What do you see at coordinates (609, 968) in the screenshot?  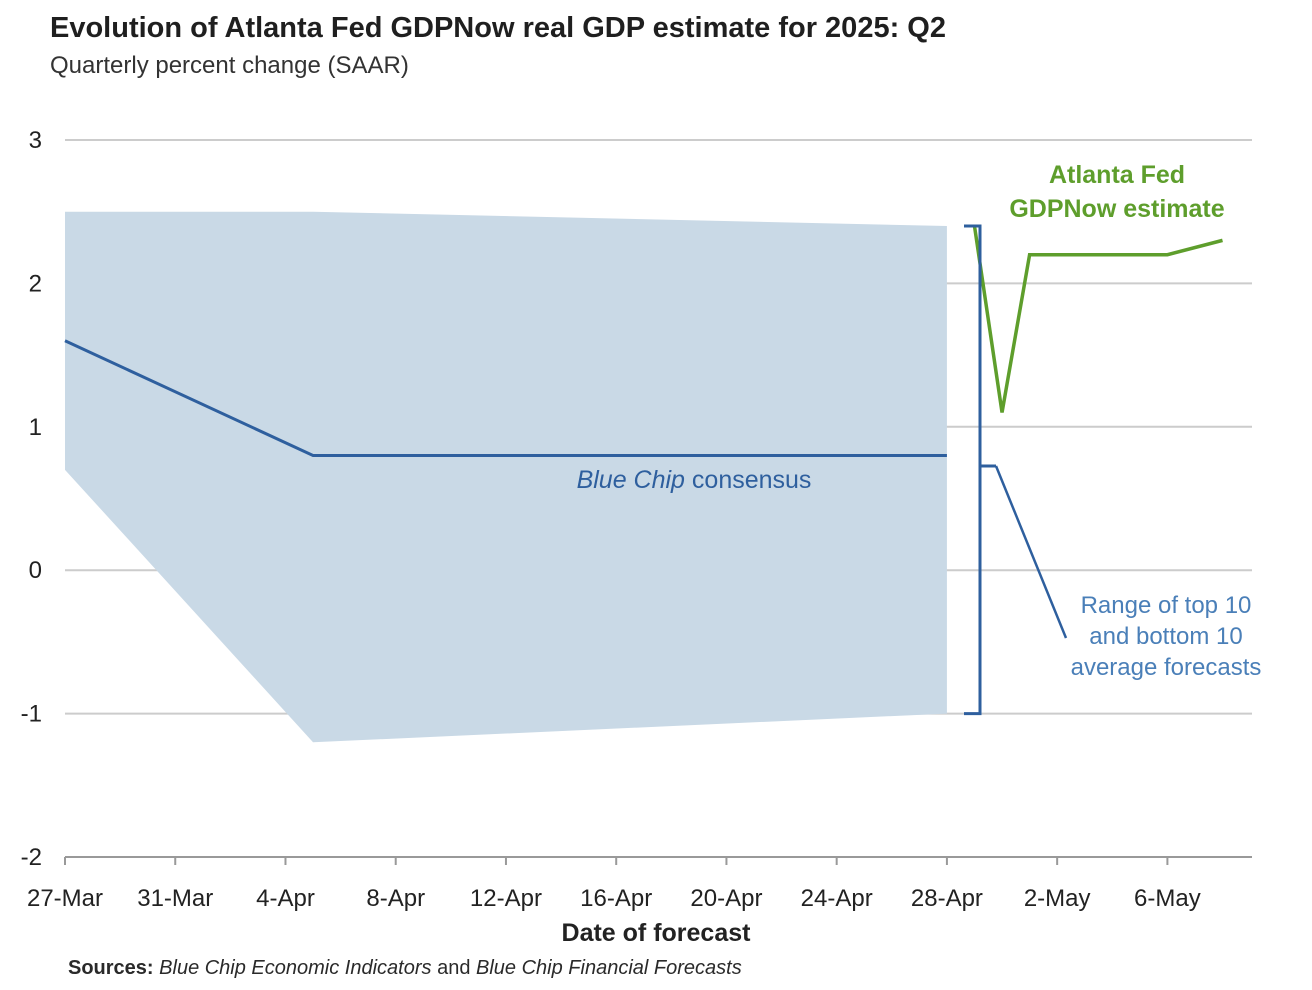 I see `source-2: Blue Chip Financial Forecasts` at bounding box center [609, 968].